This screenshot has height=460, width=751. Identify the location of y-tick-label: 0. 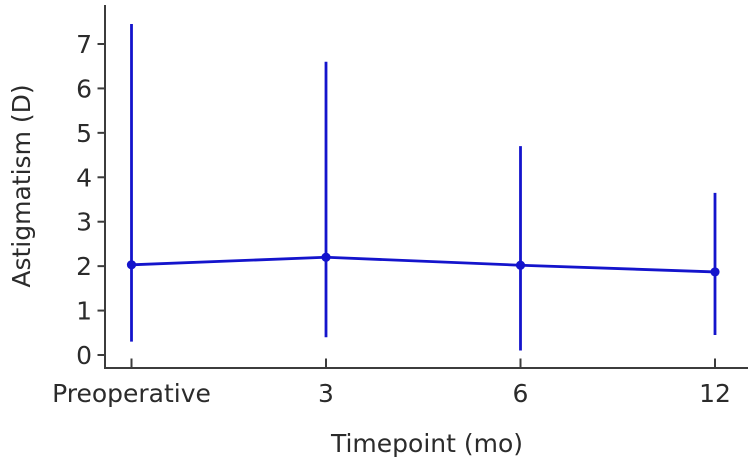
(84, 355).